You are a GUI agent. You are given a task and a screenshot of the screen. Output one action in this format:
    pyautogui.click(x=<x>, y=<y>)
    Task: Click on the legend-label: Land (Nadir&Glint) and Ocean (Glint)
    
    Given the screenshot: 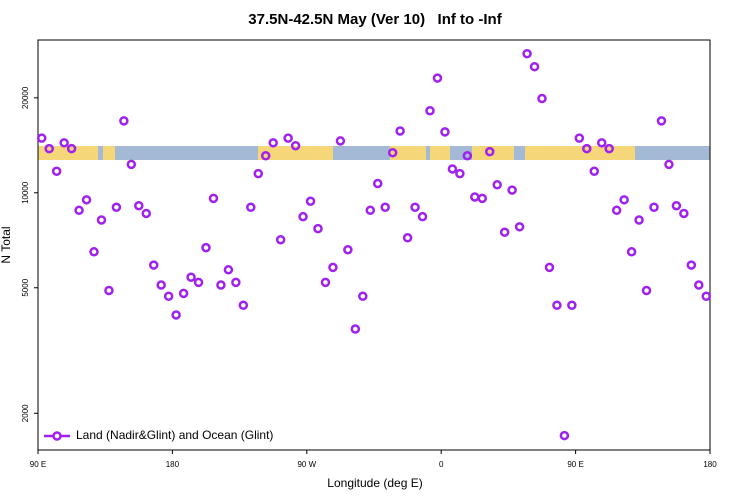 What is the action you would take?
    pyautogui.click(x=174, y=435)
    